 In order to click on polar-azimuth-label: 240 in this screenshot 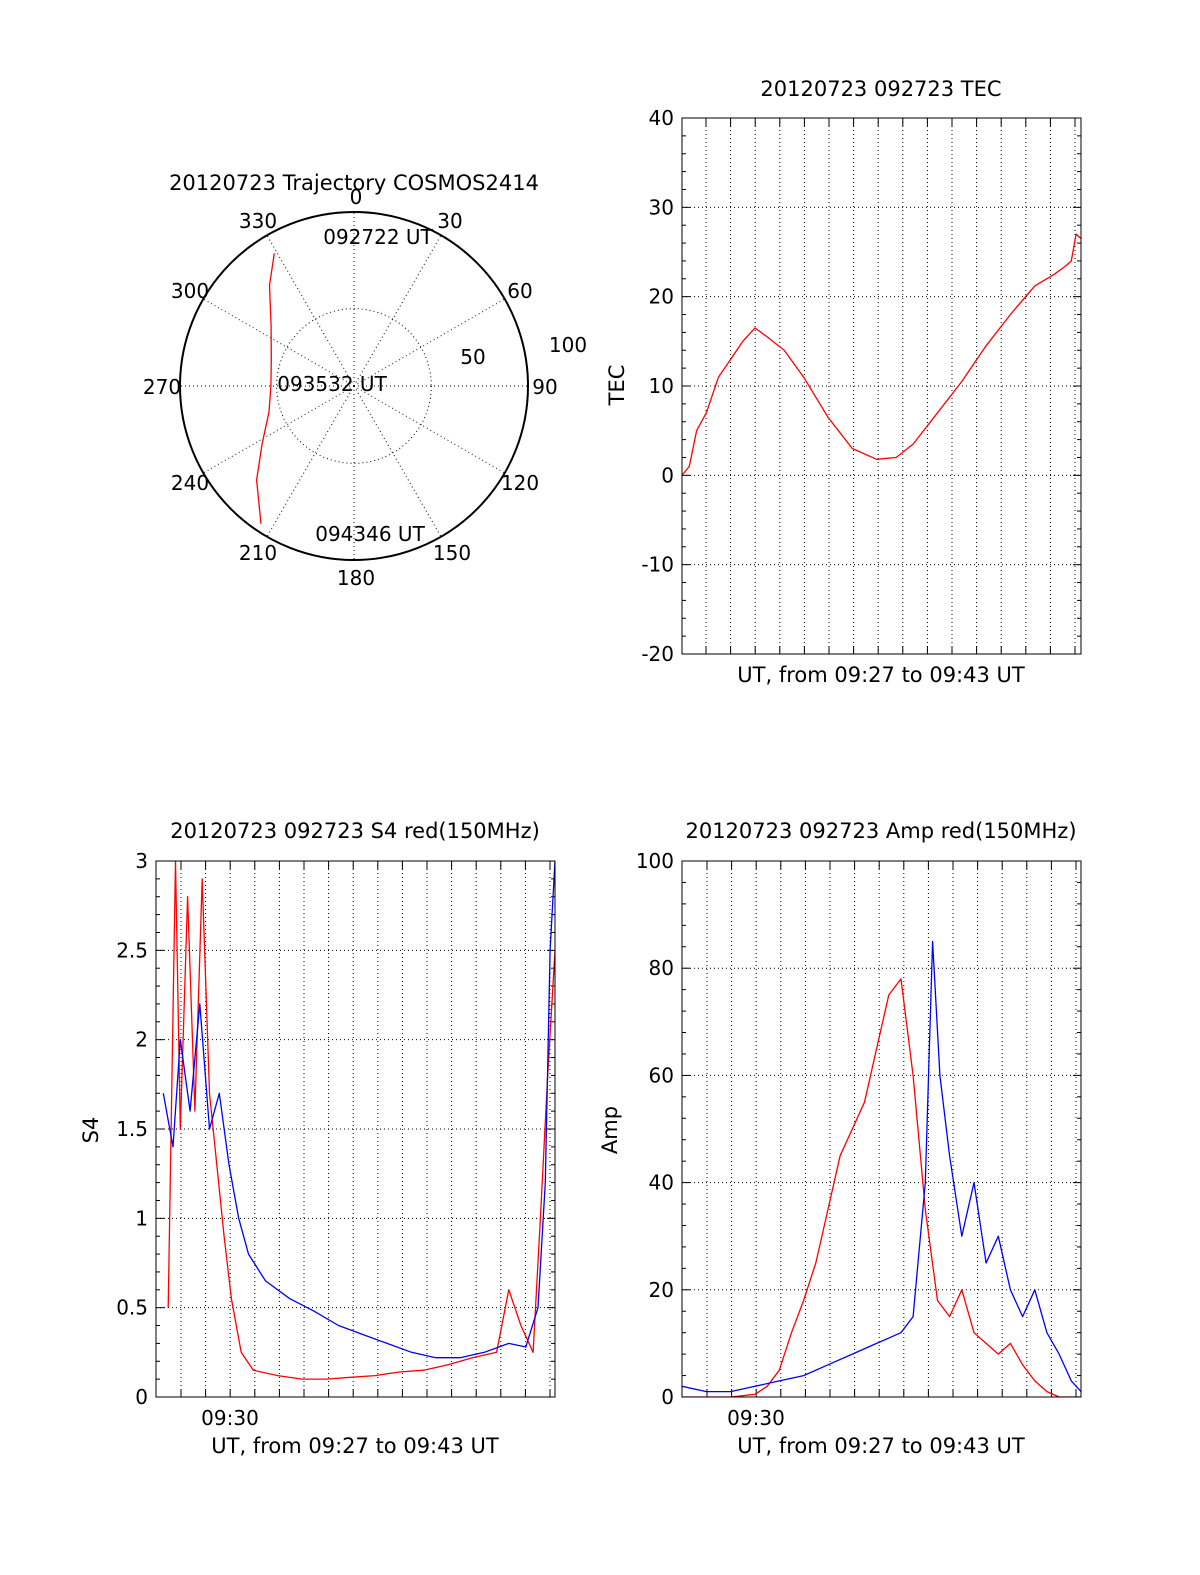, I will do `click(190, 483)`.